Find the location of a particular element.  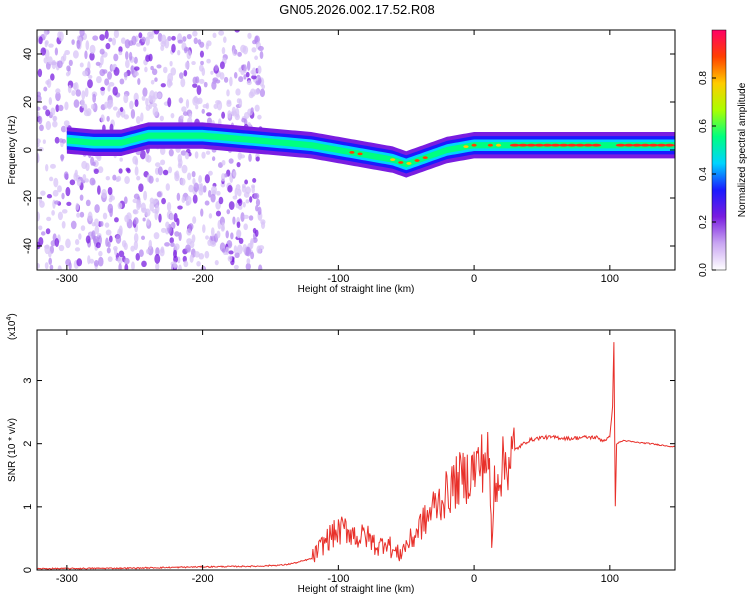

spectrogram-y-tick-label: 0 is located at coordinates (28, 150).